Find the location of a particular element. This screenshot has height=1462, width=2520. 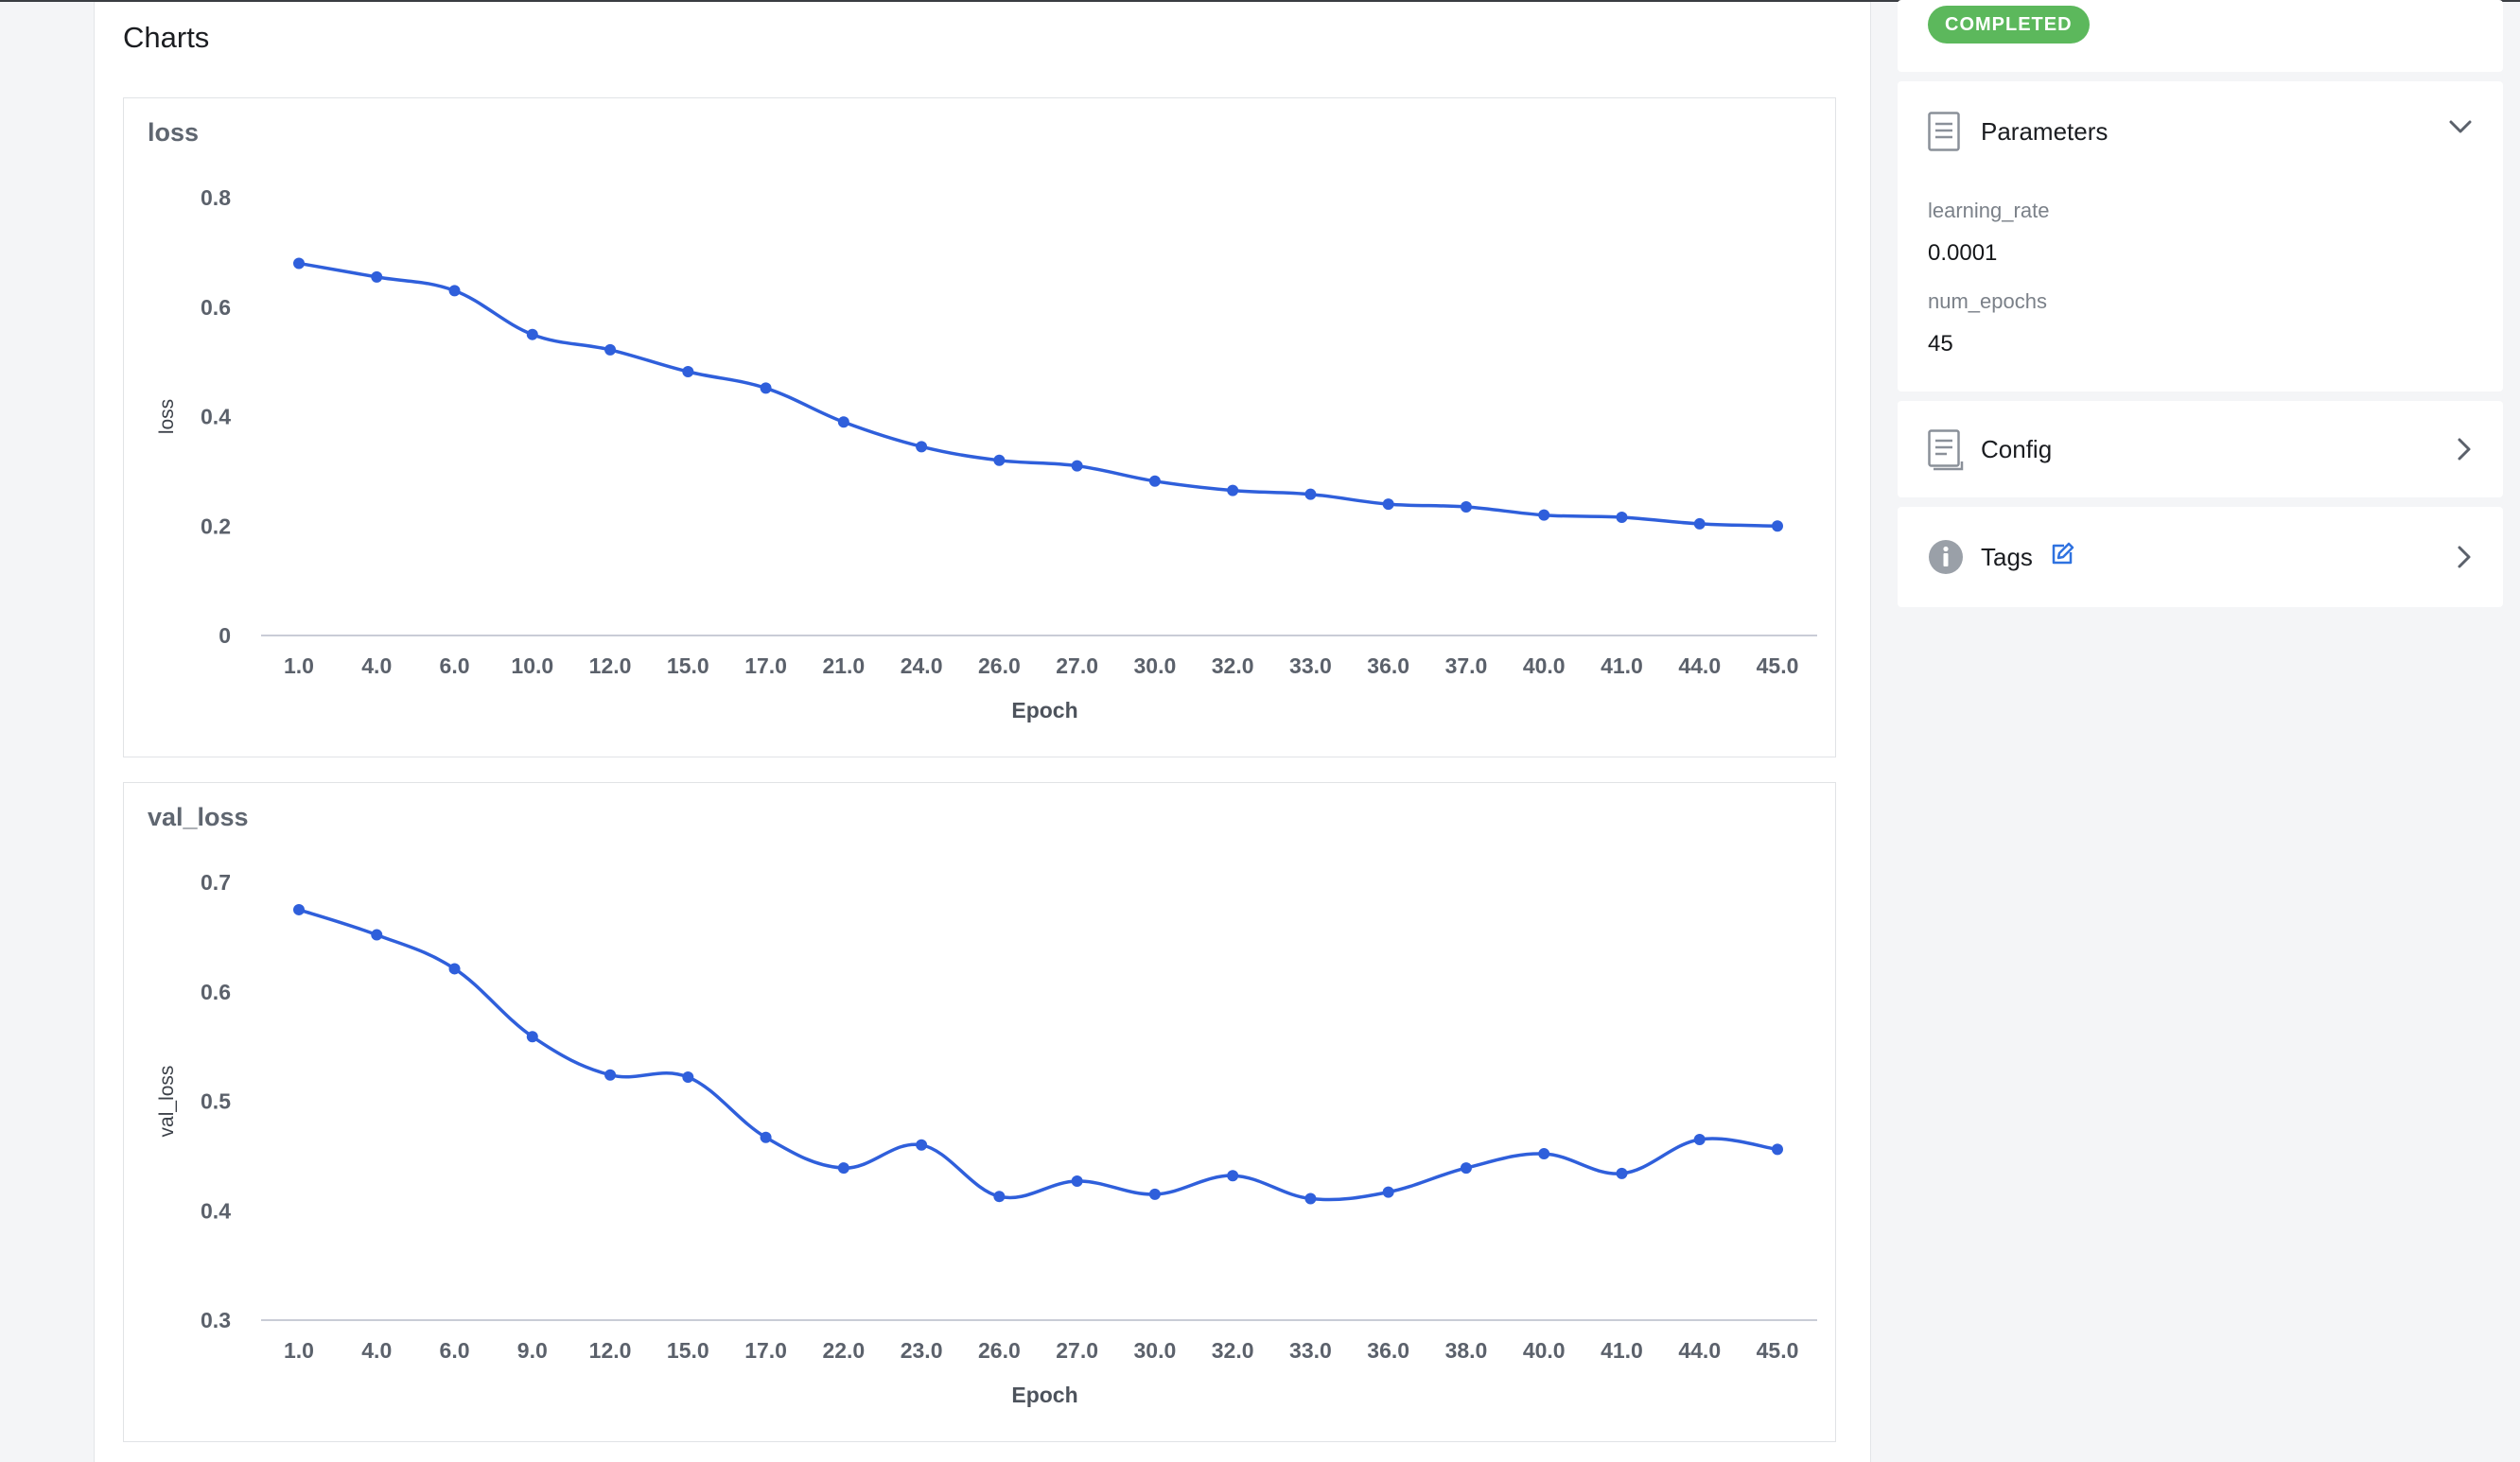

y-tick-label: 0.7 is located at coordinates (216, 882).